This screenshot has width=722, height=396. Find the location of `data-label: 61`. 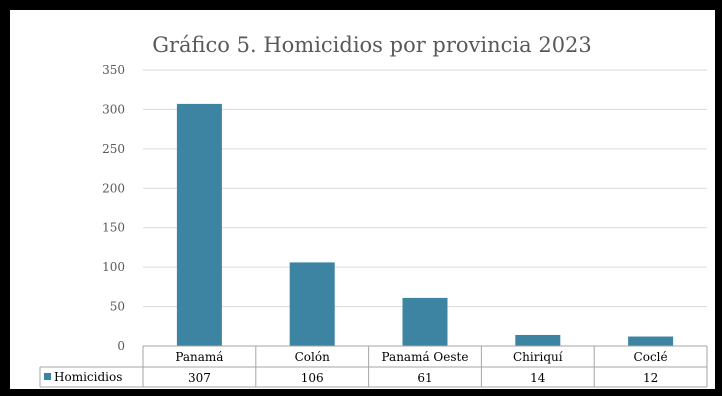

data-label: 61 is located at coordinates (424, 378).